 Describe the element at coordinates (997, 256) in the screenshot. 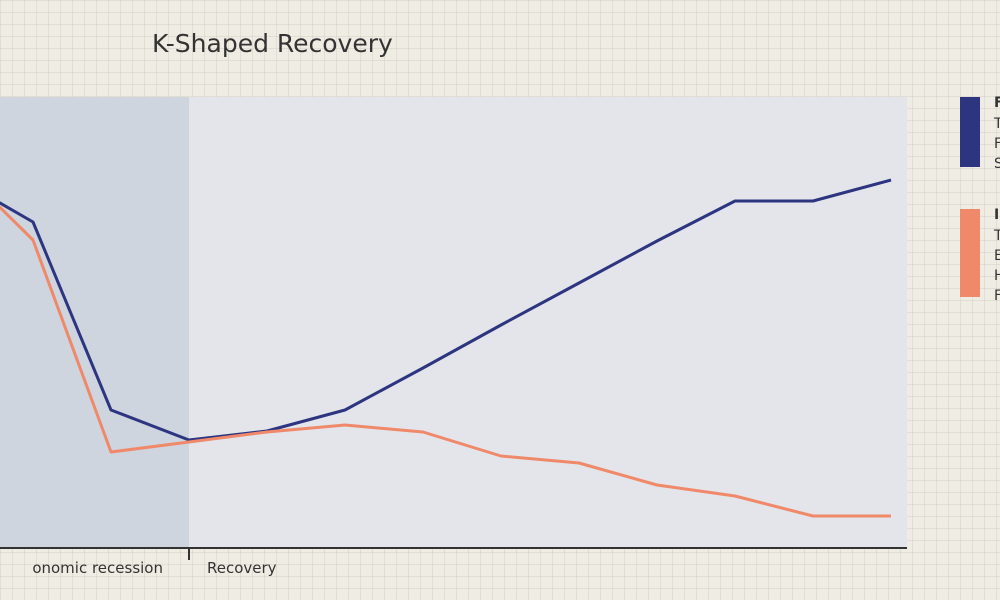

I see `legend-text: E` at that location.